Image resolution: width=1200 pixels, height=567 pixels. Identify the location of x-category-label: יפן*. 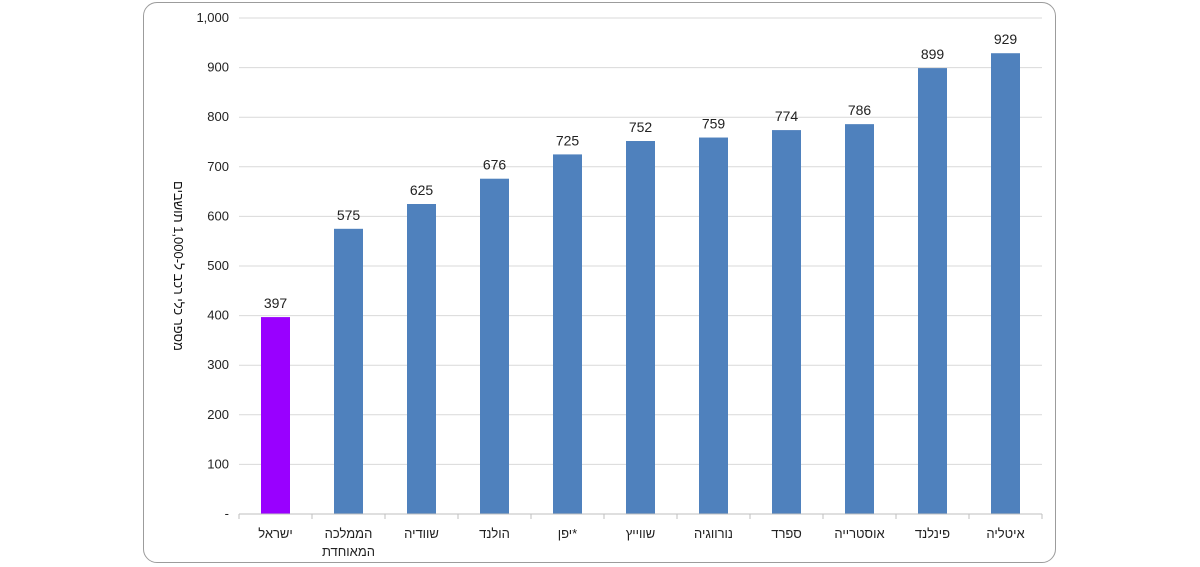
(567, 533).